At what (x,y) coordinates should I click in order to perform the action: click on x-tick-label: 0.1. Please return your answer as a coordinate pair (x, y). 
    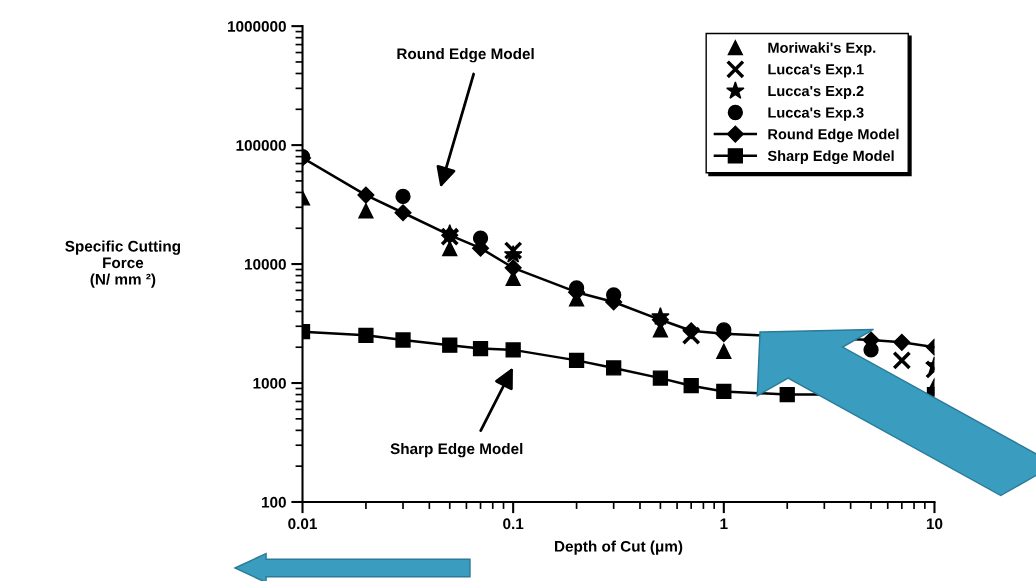
    Looking at the image, I should click on (513, 524).